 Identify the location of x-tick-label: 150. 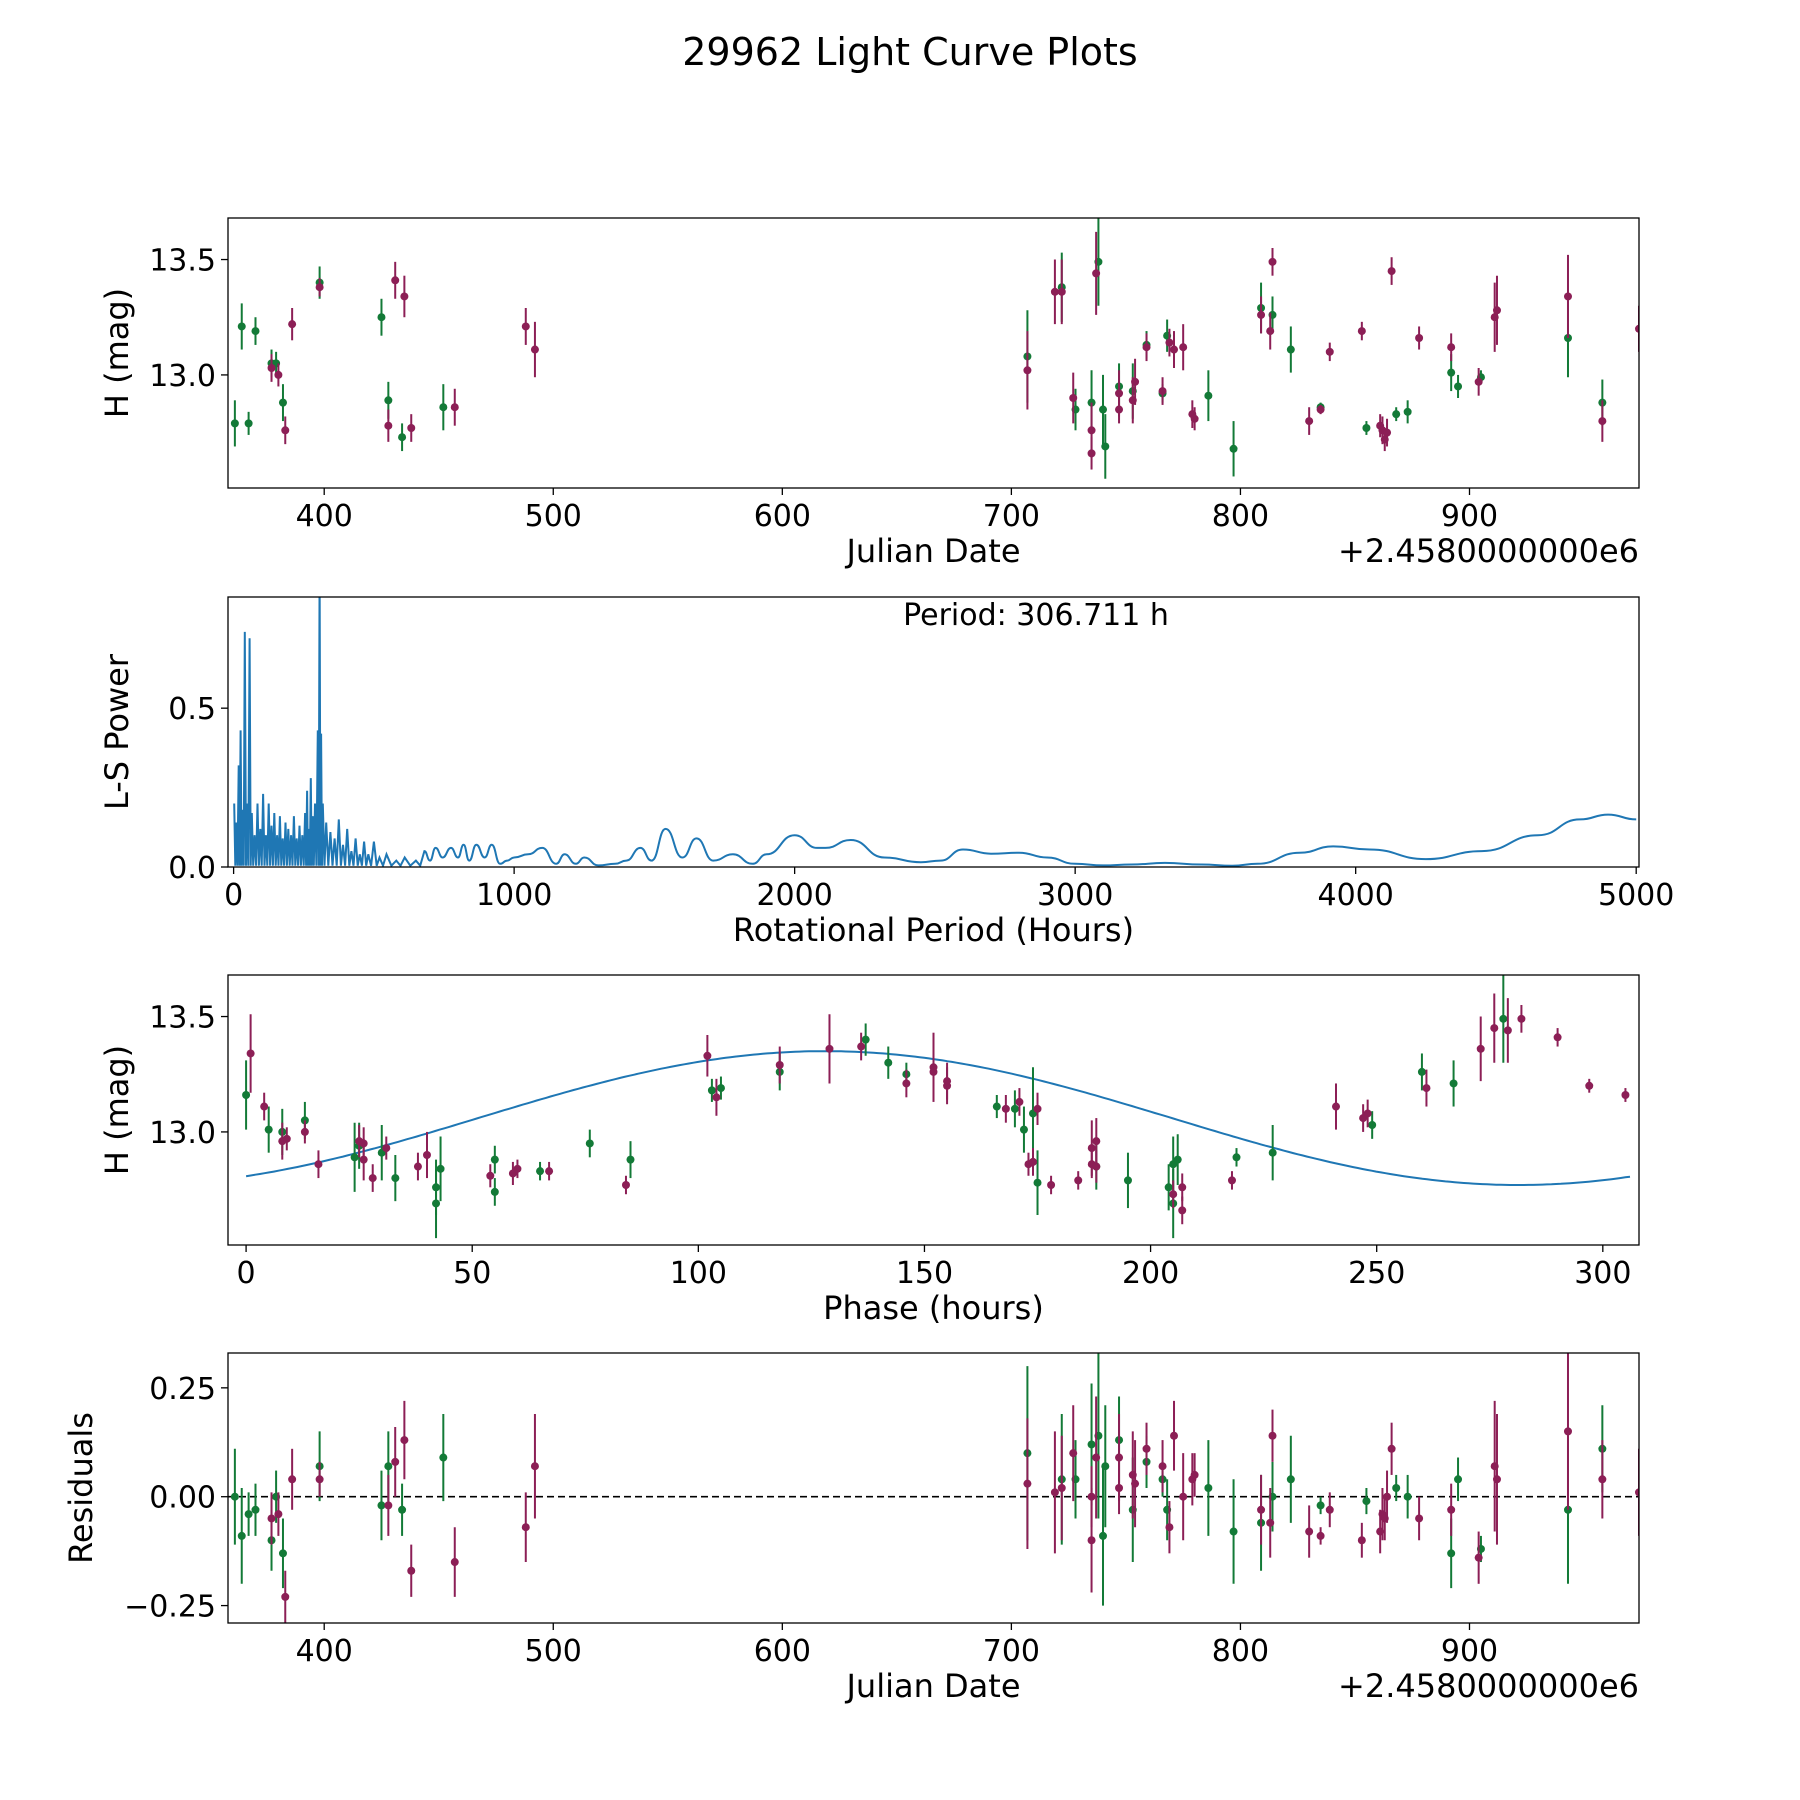
(924, 1273).